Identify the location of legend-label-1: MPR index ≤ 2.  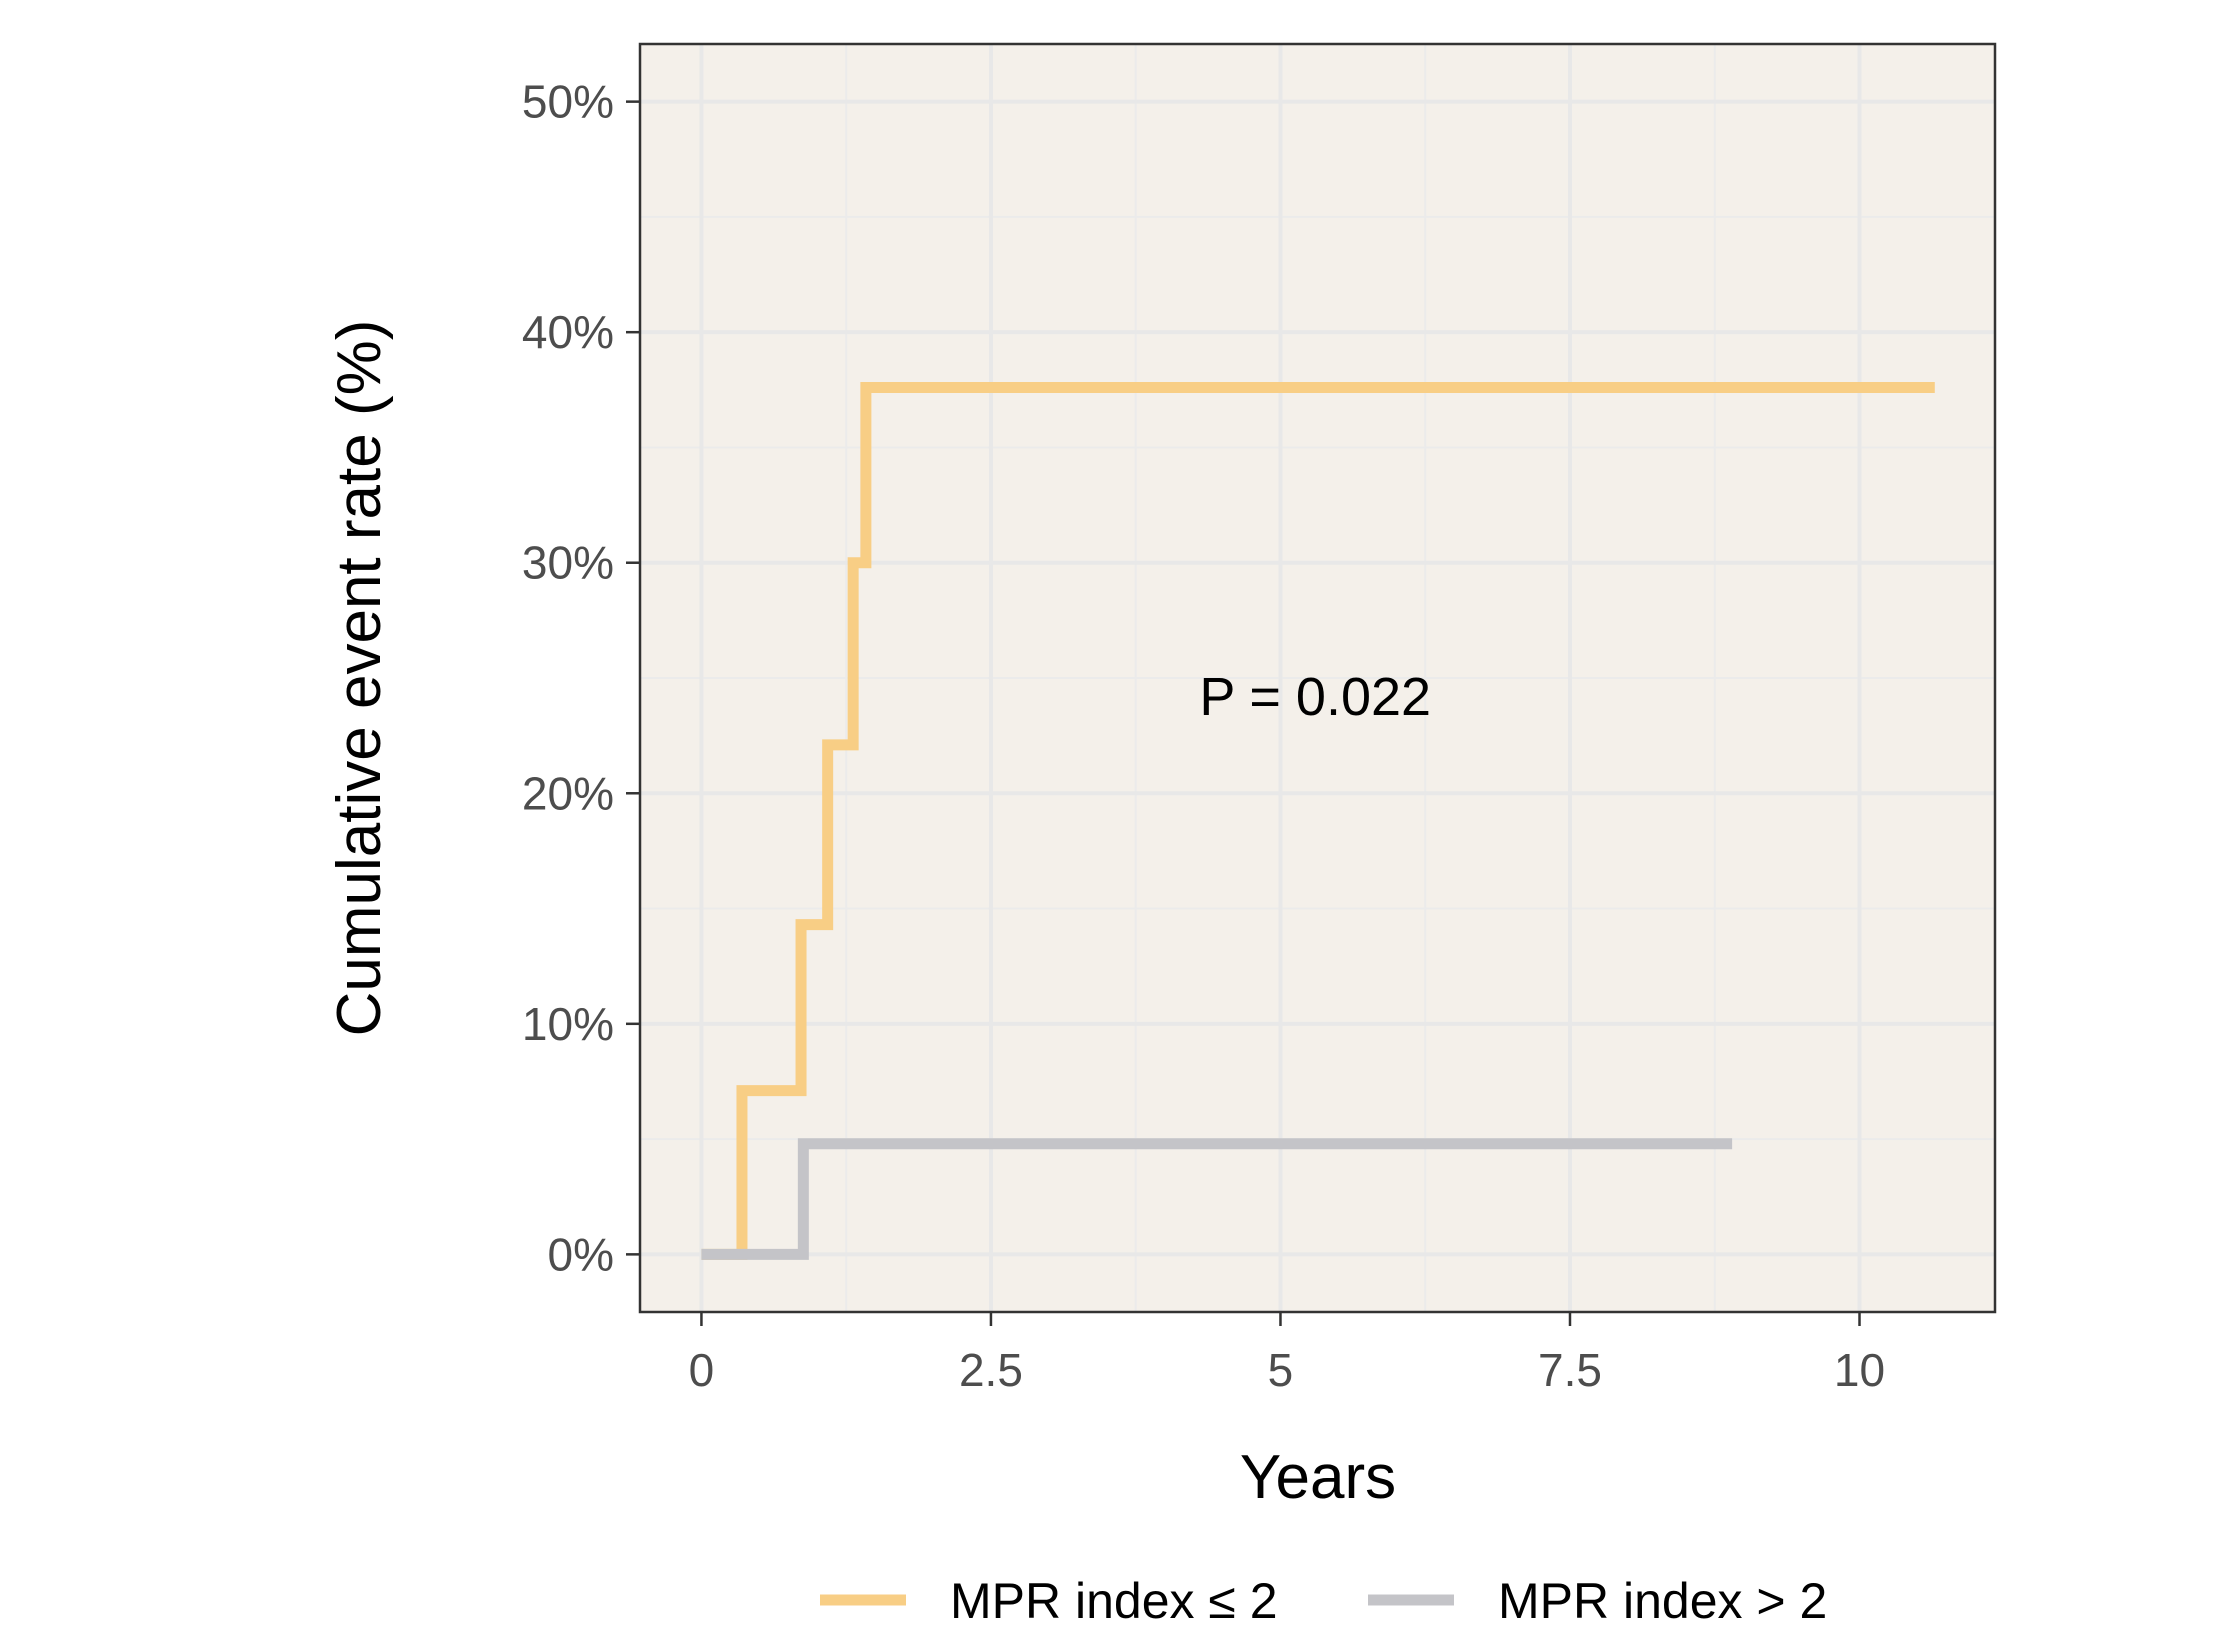
(1114, 1601).